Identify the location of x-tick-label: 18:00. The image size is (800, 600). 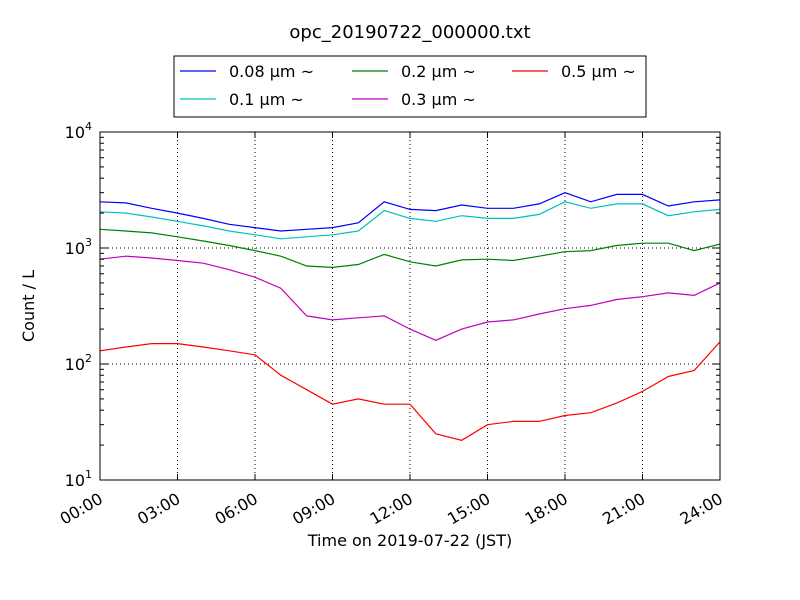
(546, 509).